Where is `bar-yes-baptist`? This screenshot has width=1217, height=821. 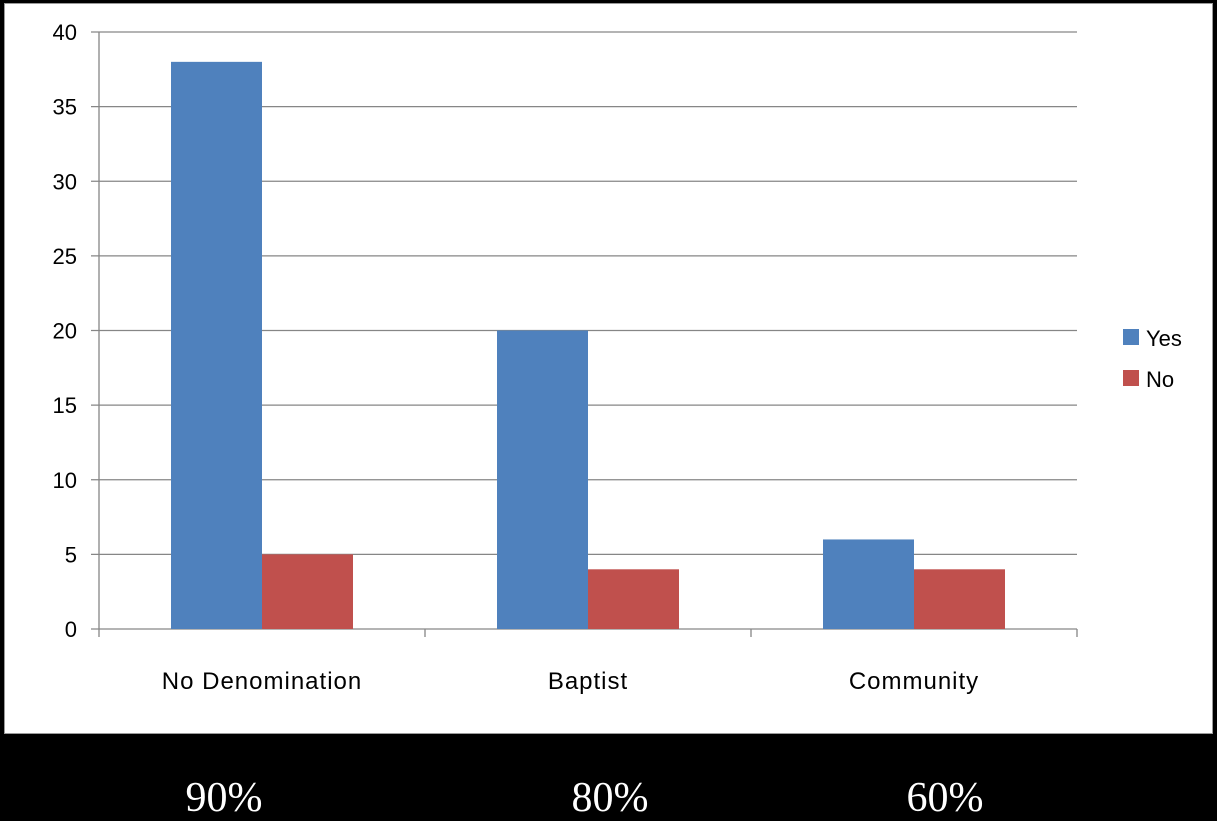 bar-yes-baptist is located at coordinates (542, 479).